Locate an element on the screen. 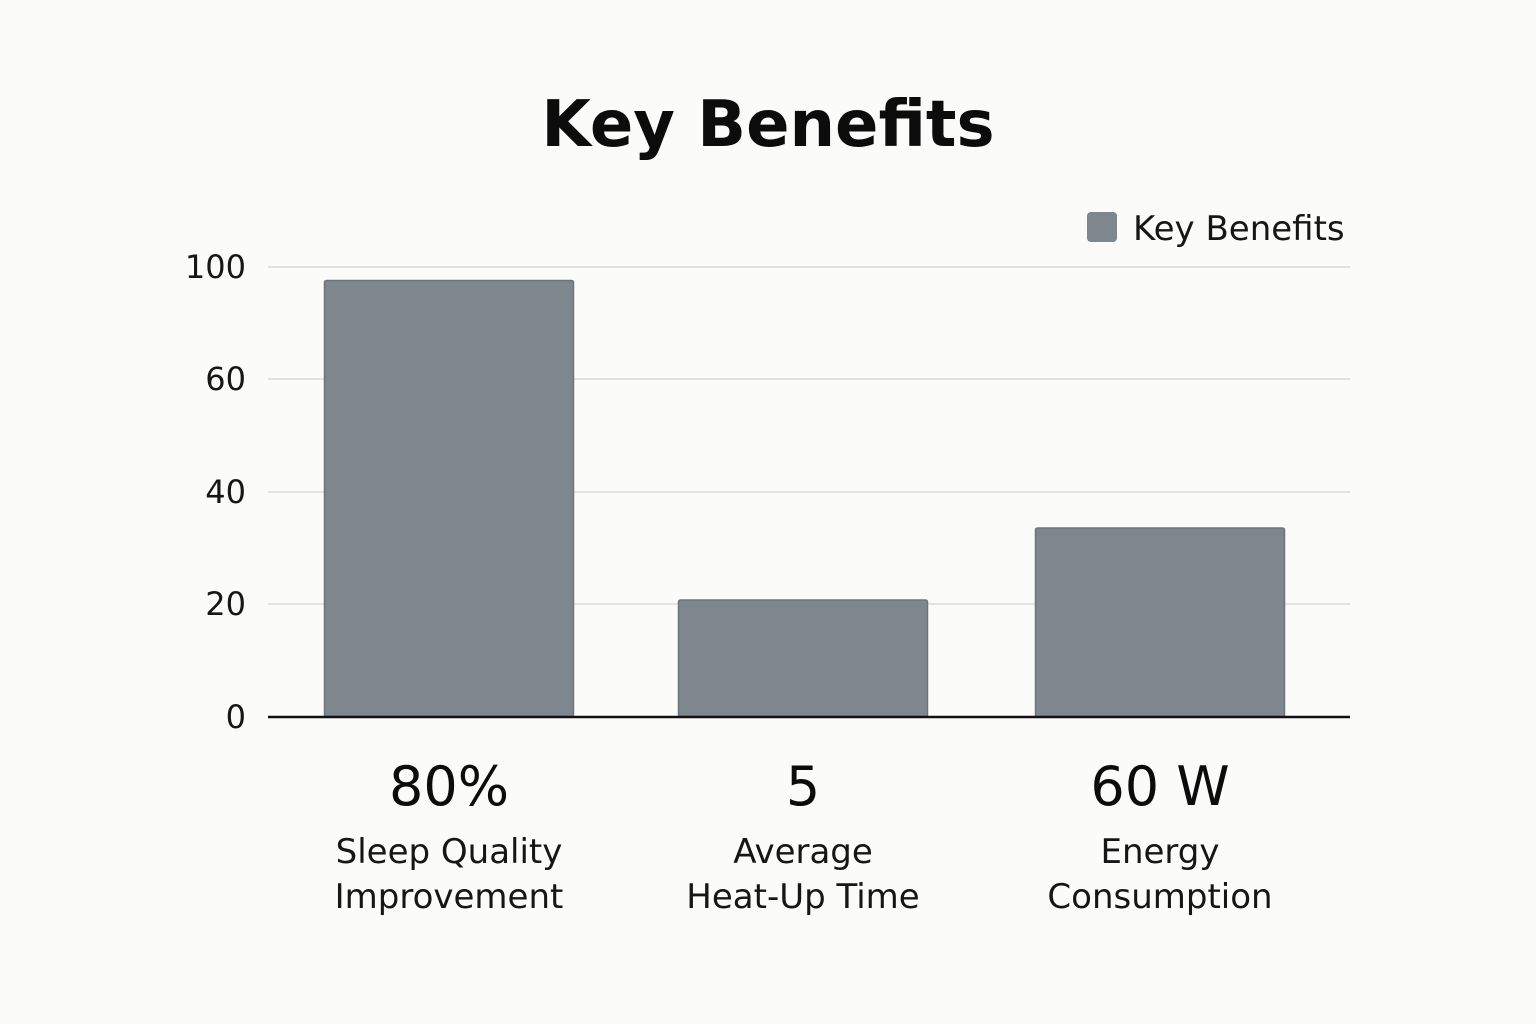 Image resolution: width=1536 pixels, height=1024 pixels. category-label: Heat-Up Time is located at coordinates (802, 897).